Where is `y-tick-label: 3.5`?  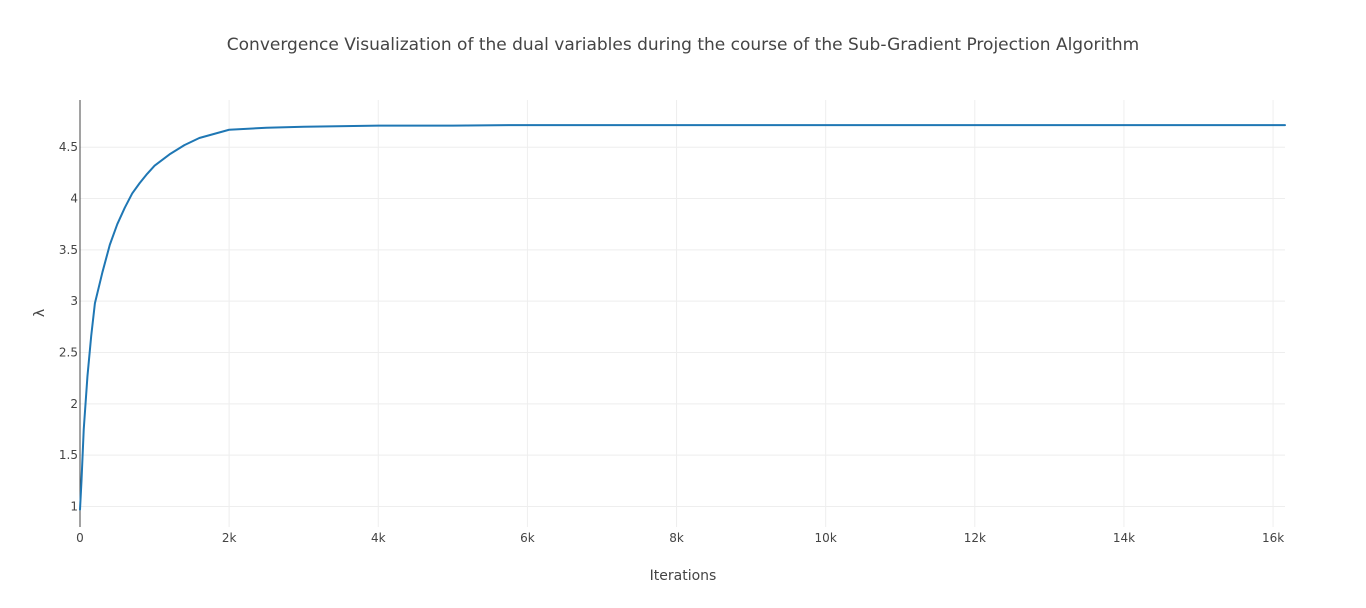
y-tick-label: 3.5 is located at coordinates (68, 250).